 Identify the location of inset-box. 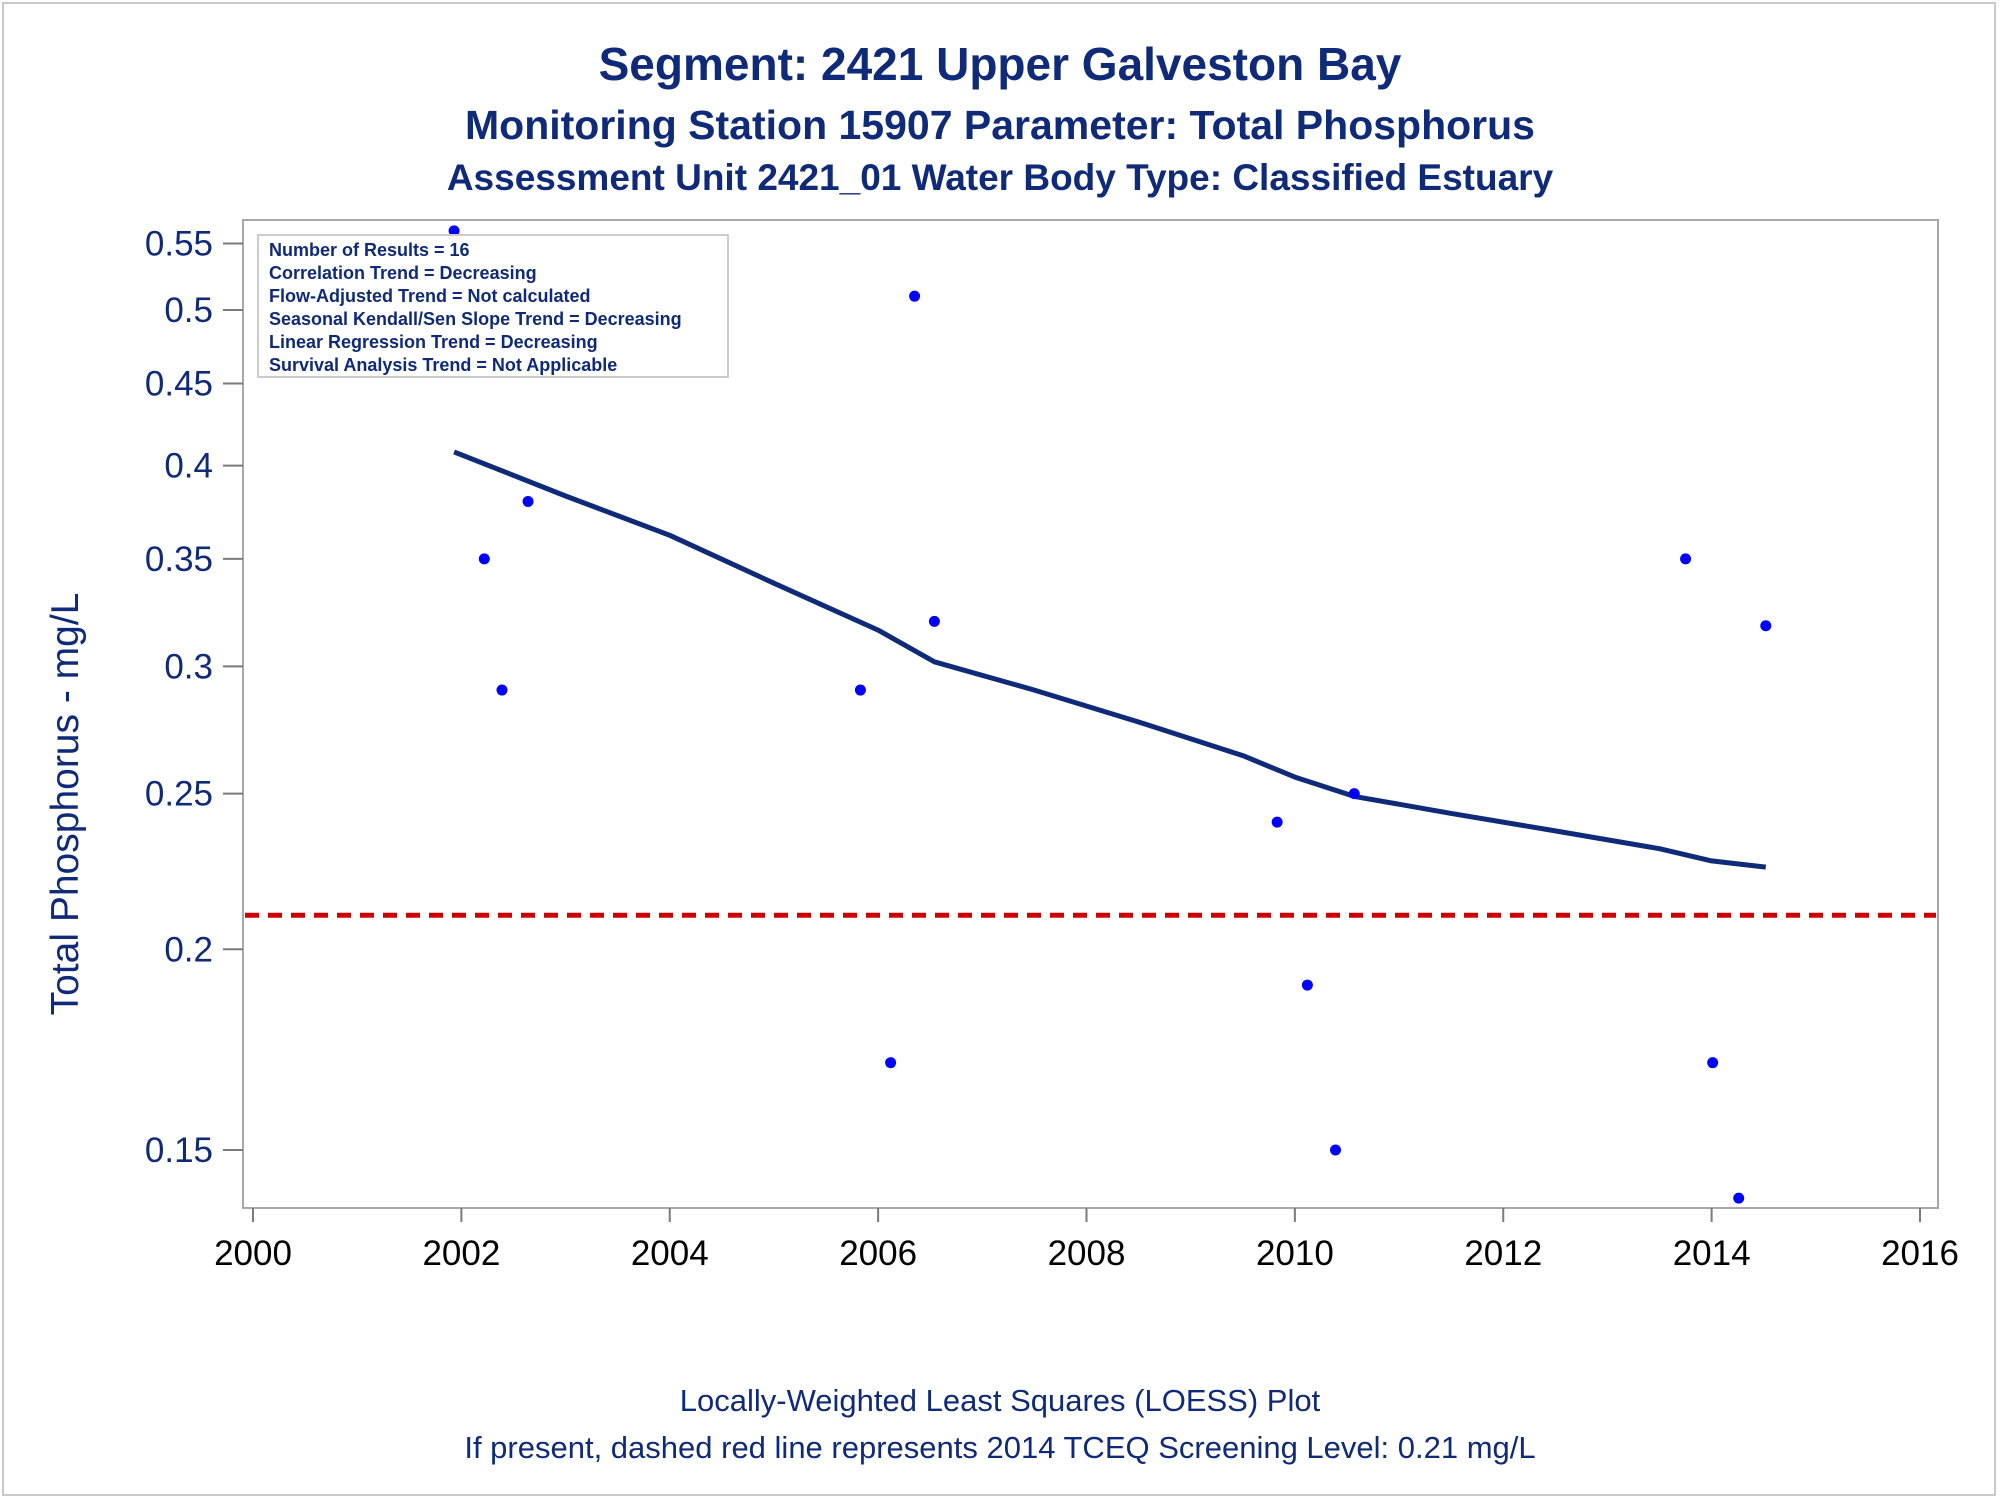
(493, 306).